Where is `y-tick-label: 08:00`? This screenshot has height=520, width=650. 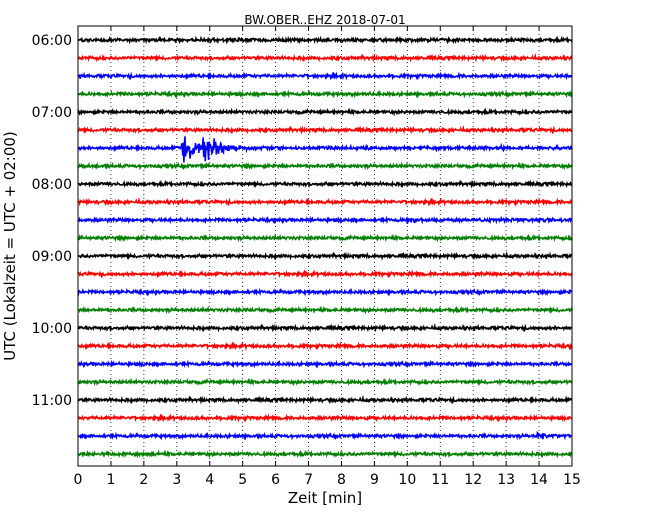
y-tick-label: 08:00 is located at coordinates (52, 185).